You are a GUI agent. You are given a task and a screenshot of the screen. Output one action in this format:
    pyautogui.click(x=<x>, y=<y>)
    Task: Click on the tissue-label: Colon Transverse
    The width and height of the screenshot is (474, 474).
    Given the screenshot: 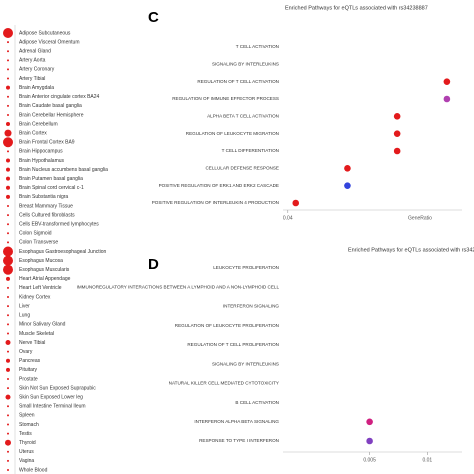 What is the action you would take?
    pyautogui.click(x=38, y=243)
    